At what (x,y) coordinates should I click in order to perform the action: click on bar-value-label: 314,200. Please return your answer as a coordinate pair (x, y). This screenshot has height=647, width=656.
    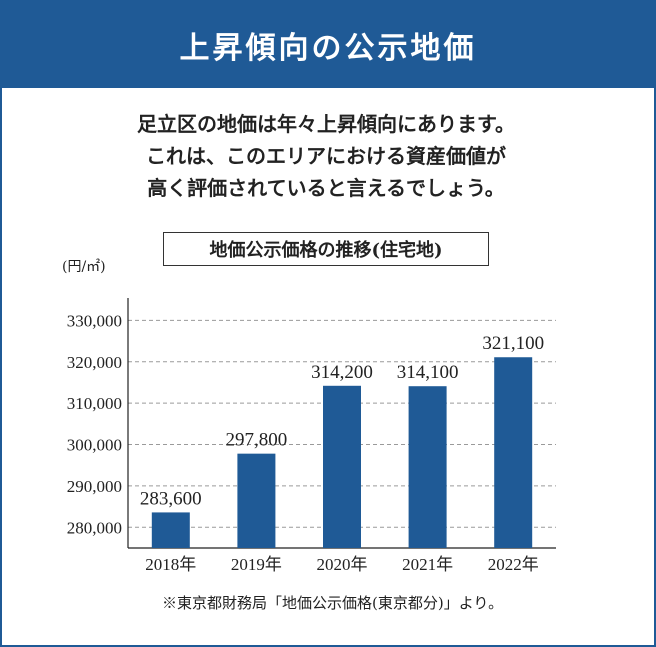
    Looking at the image, I should click on (342, 372).